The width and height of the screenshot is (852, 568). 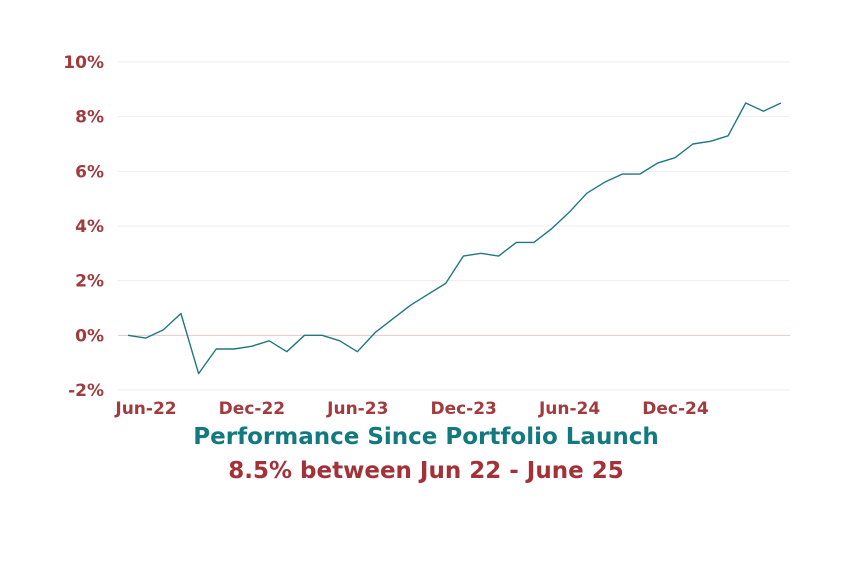 I want to click on y-tick-label: 0%, so click(x=89, y=336).